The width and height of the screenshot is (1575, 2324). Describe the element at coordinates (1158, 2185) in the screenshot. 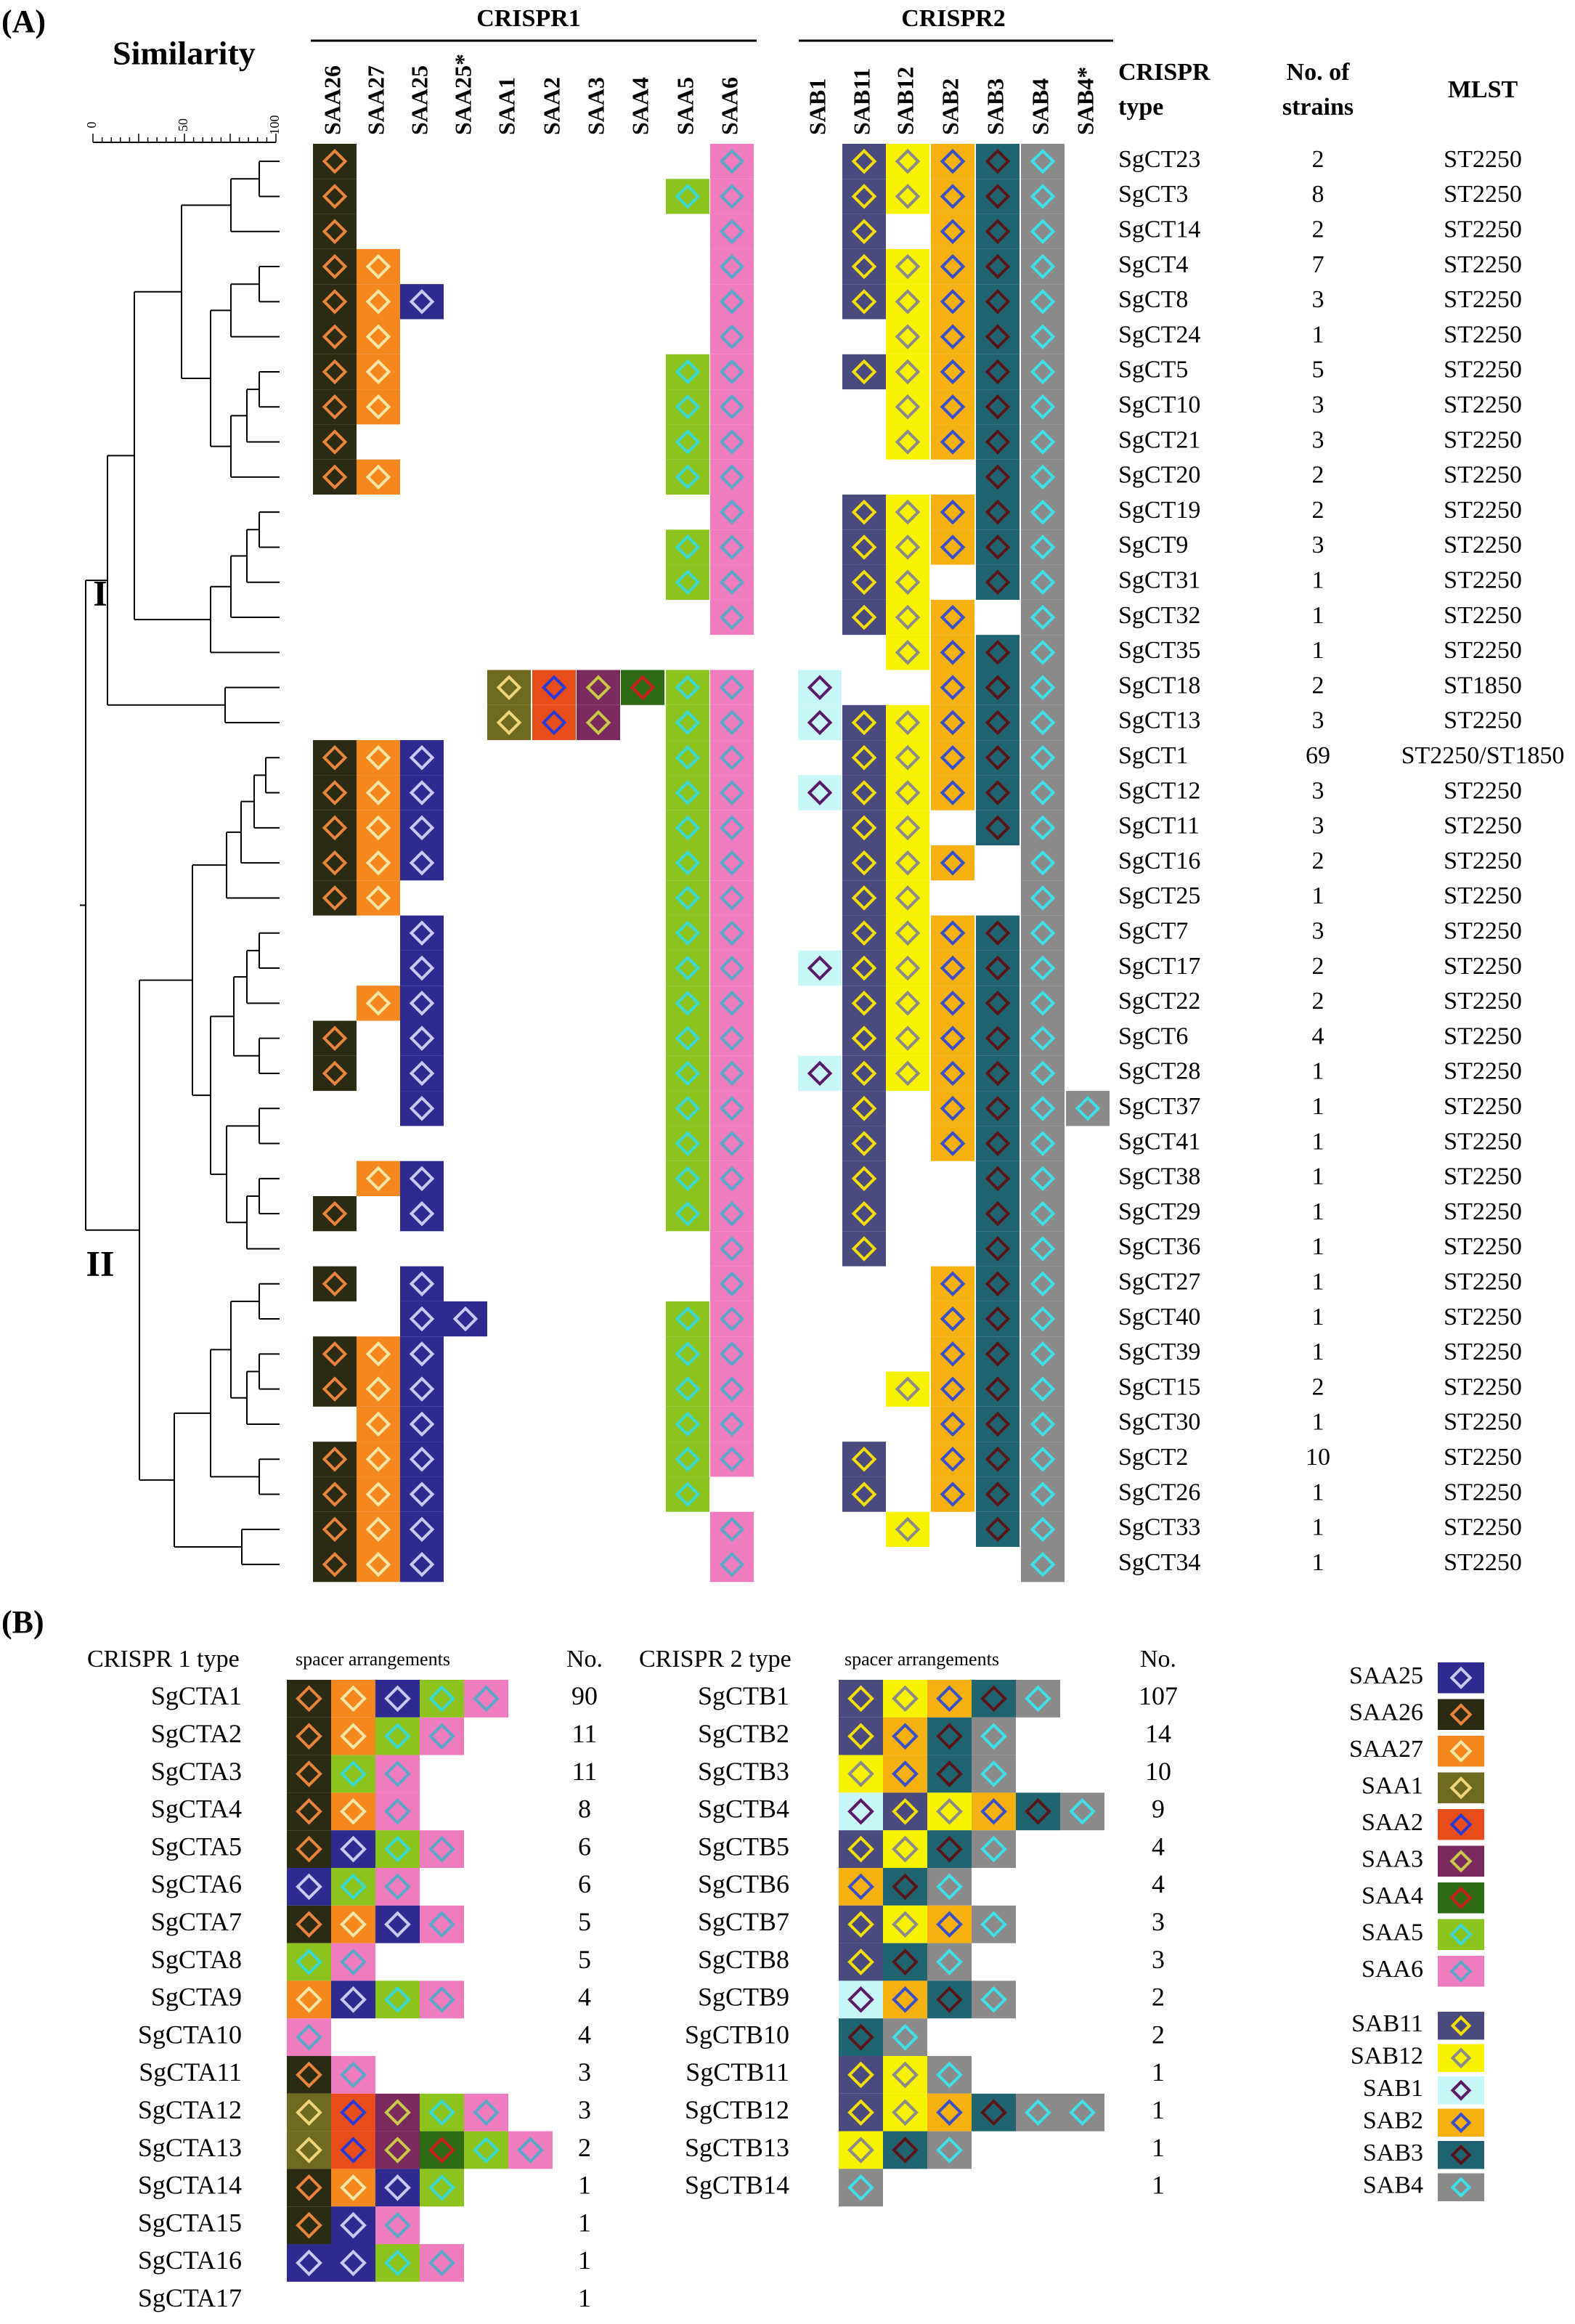

I see `crispr2-type-count: 1` at that location.